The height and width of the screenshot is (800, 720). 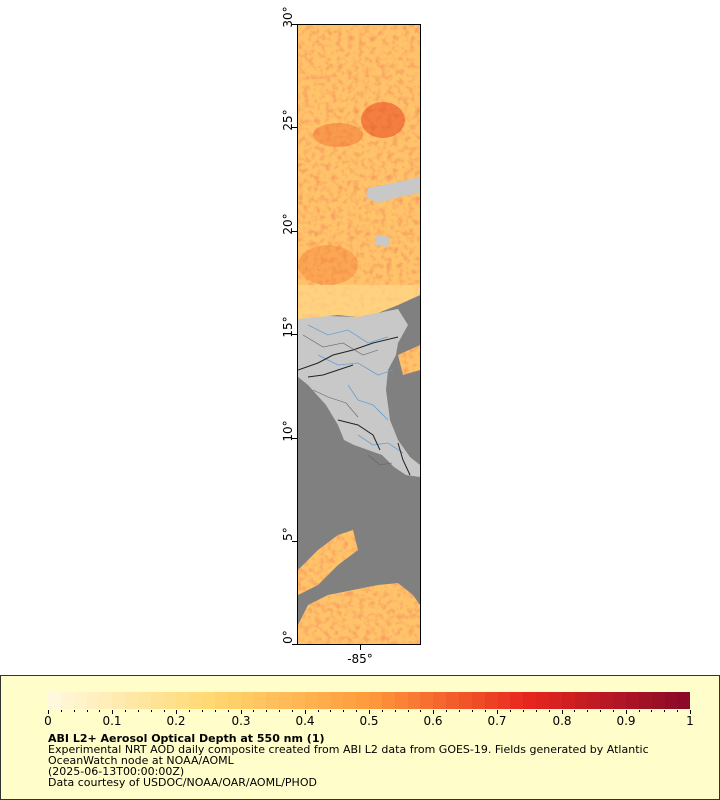 I want to click on admin-lines, so click(x=347, y=400).